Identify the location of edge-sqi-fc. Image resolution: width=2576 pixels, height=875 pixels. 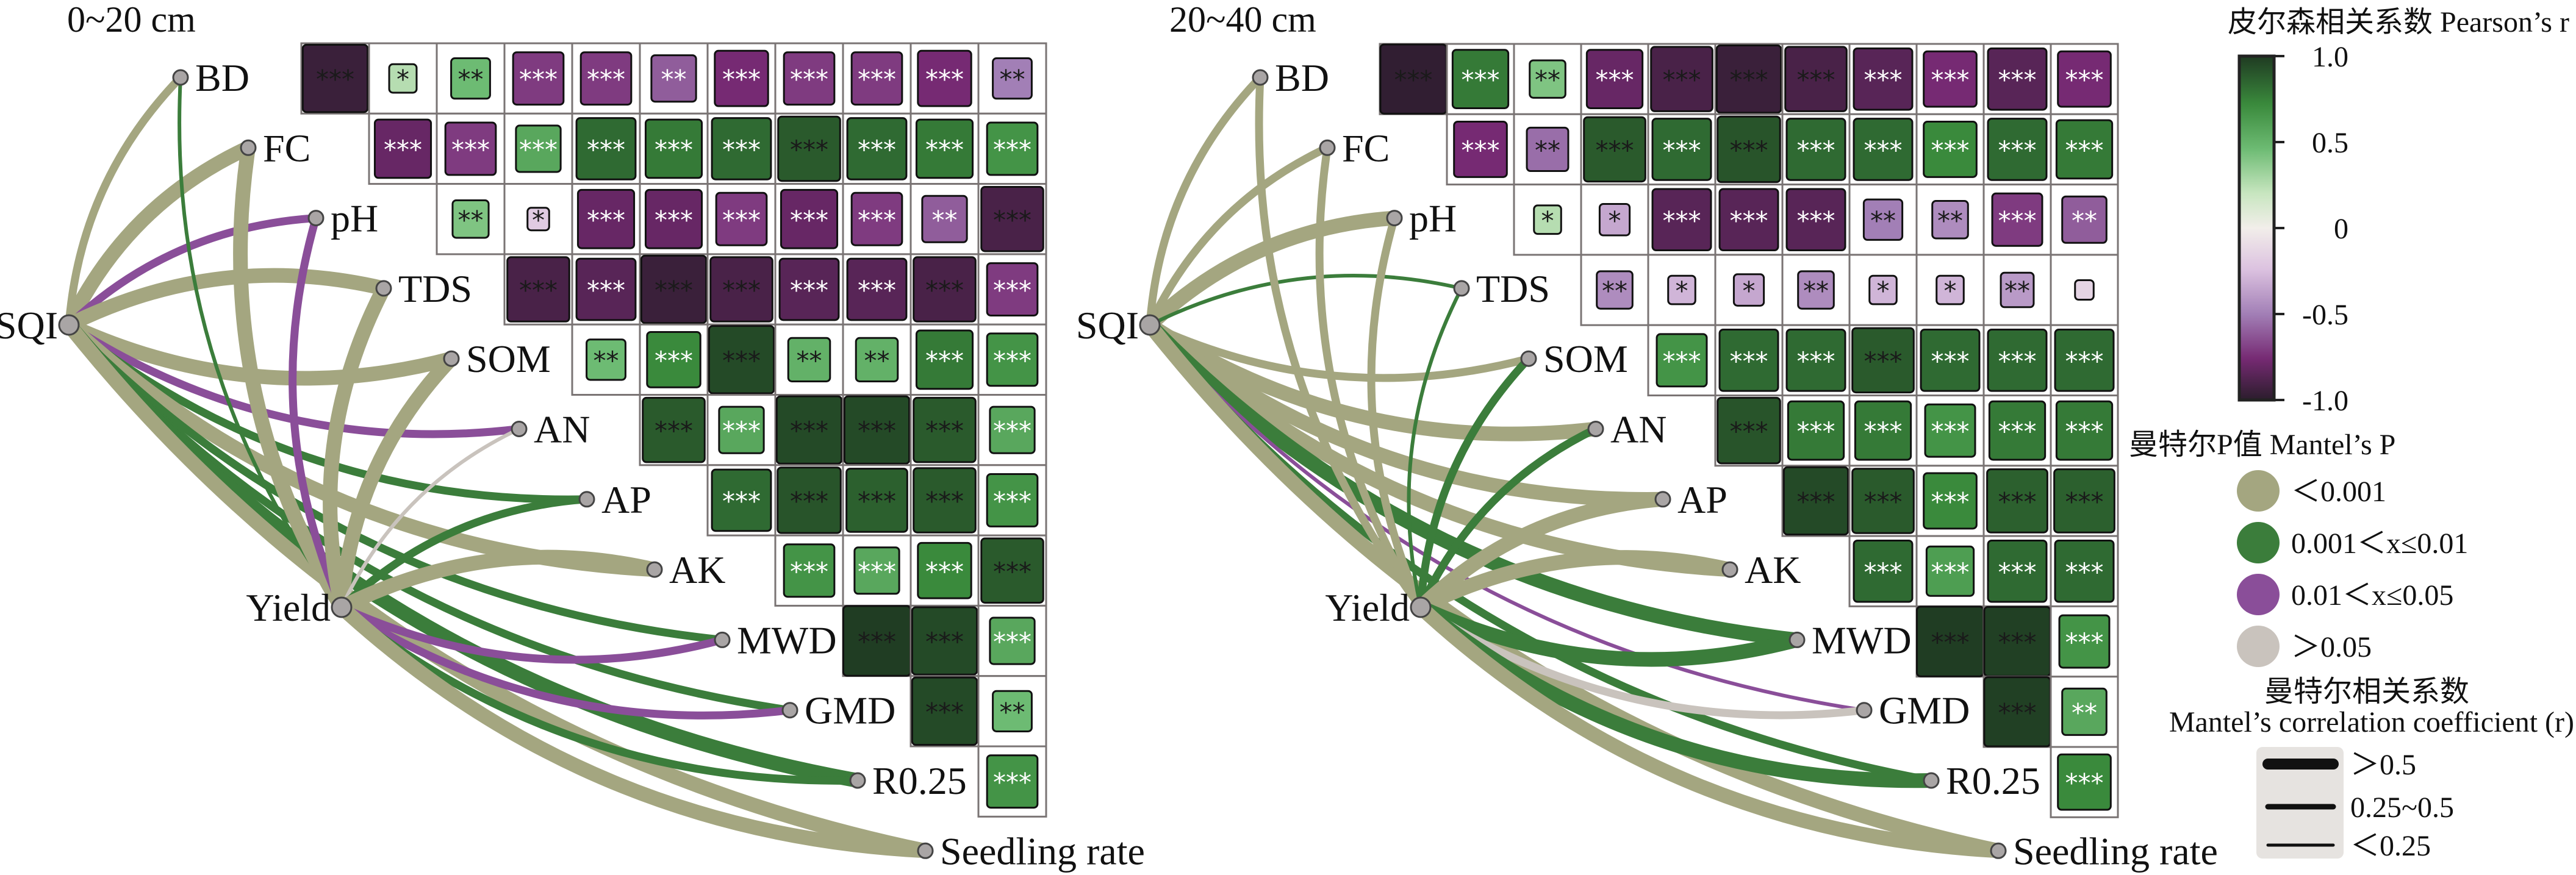
(1239, 236).